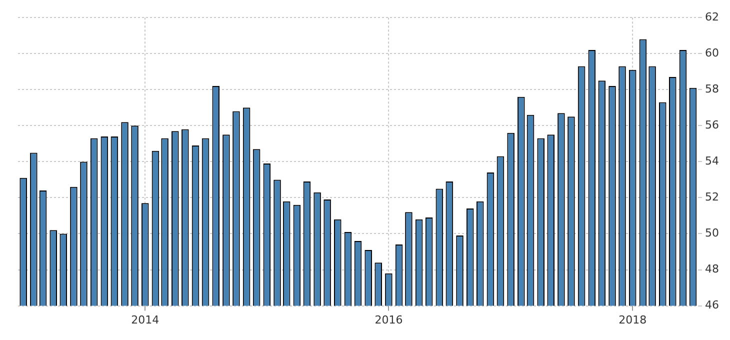 Image resolution: width=730 pixels, height=340 pixels. What do you see at coordinates (712, 53) in the screenshot?
I see `y-tick-label: 60` at bounding box center [712, 53].